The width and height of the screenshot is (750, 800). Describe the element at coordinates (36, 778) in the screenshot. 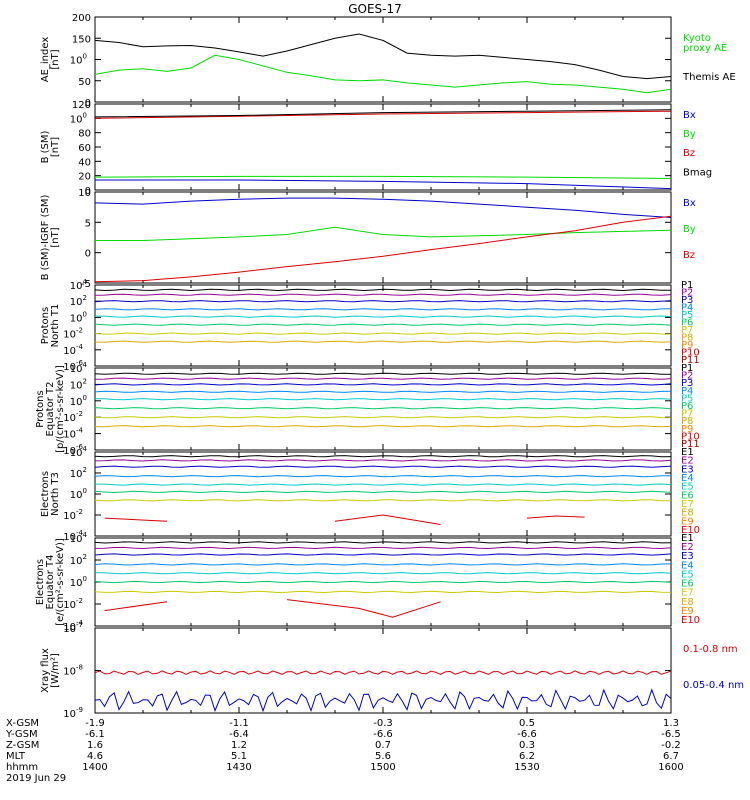

I see `plot-date: 2019 Jun 29` at that location.